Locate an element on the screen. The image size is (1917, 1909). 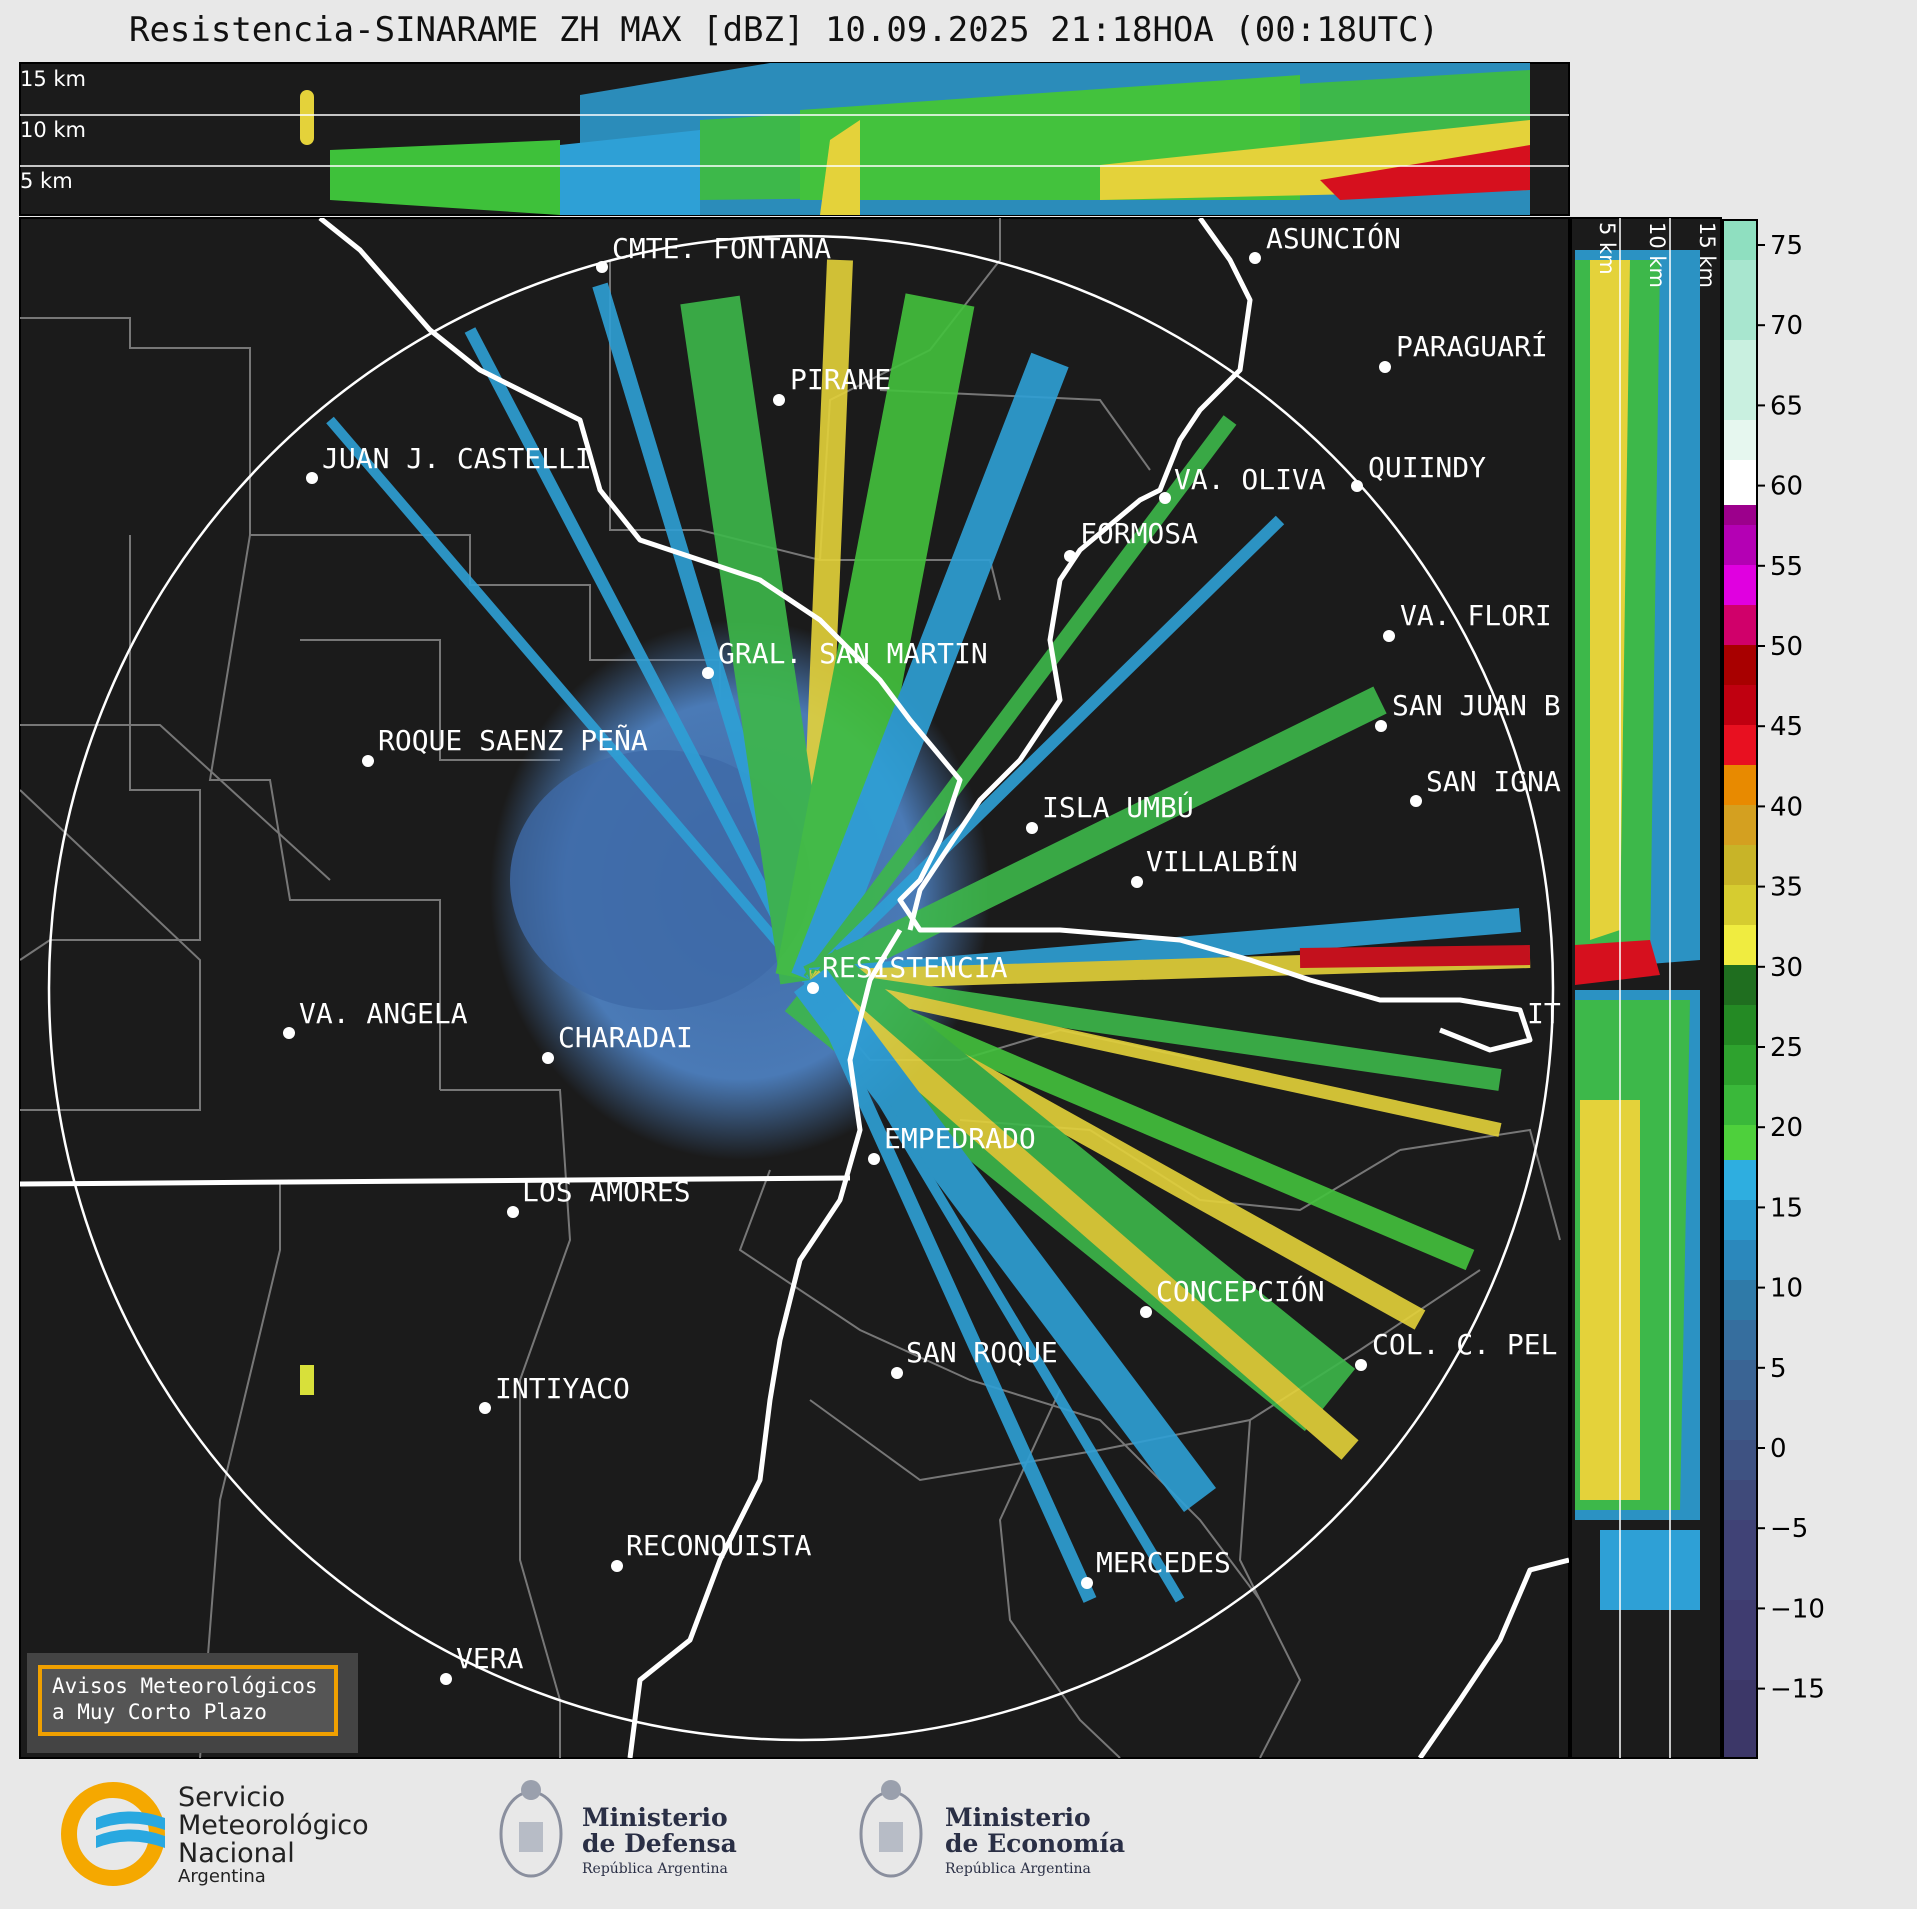
city-label: JUAN J. CASTELLI is located at coordinates (457, 458).